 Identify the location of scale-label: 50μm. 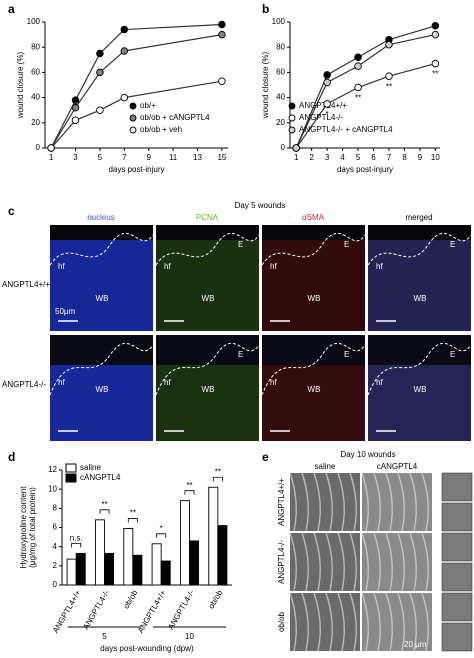
(65, 311).